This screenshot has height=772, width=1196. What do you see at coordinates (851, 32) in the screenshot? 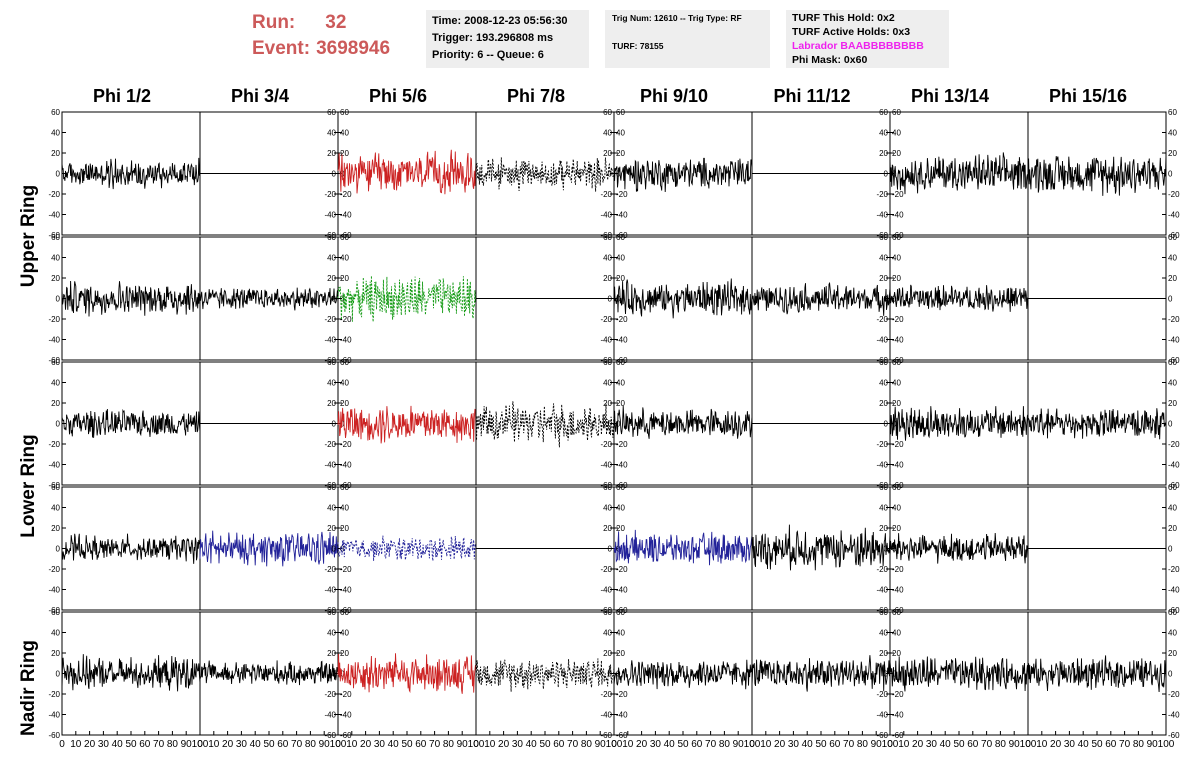
I see `turf-active-holds-text: TURF Active Holds: 0x3` at bounding box center [851, 32].